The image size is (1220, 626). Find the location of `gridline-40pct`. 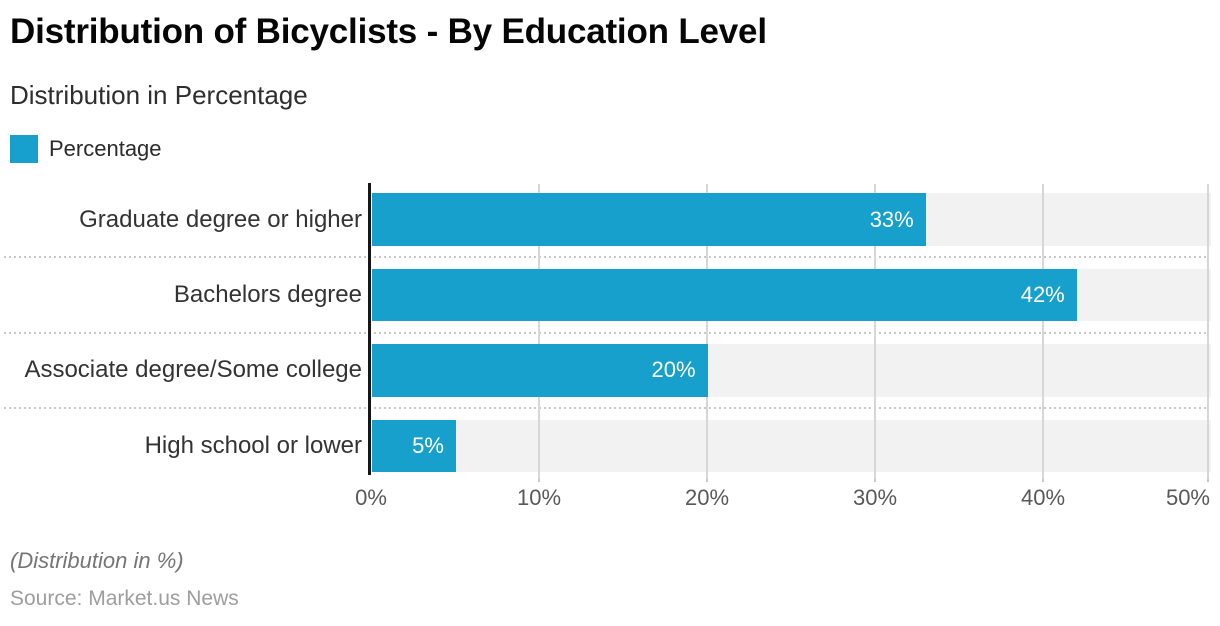

gridline-40pct is located at coordinates (1043, 331).